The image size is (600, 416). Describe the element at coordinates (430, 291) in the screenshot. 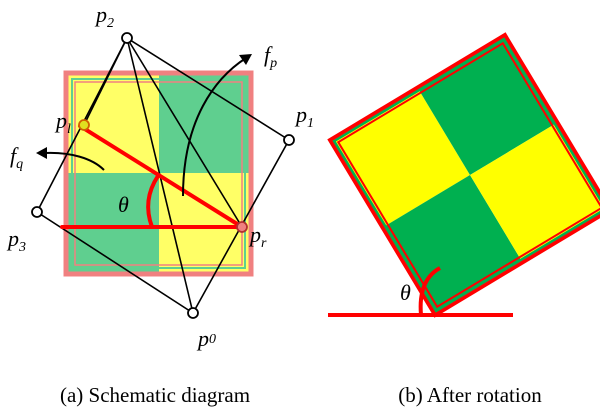

I see `theta-arc-b` at that location.